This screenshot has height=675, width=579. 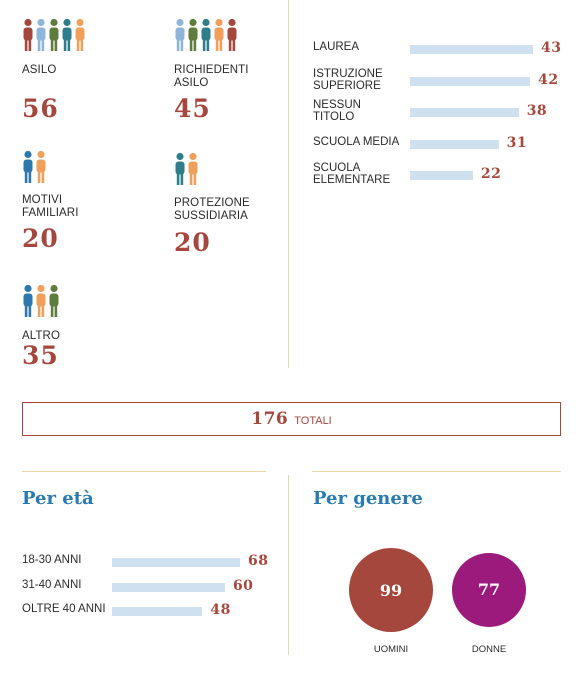 What do you see at coordinates (41, 336) in the screenshot?
I see `category-altro-label: ALTRO` at bounding box center [41, 336].